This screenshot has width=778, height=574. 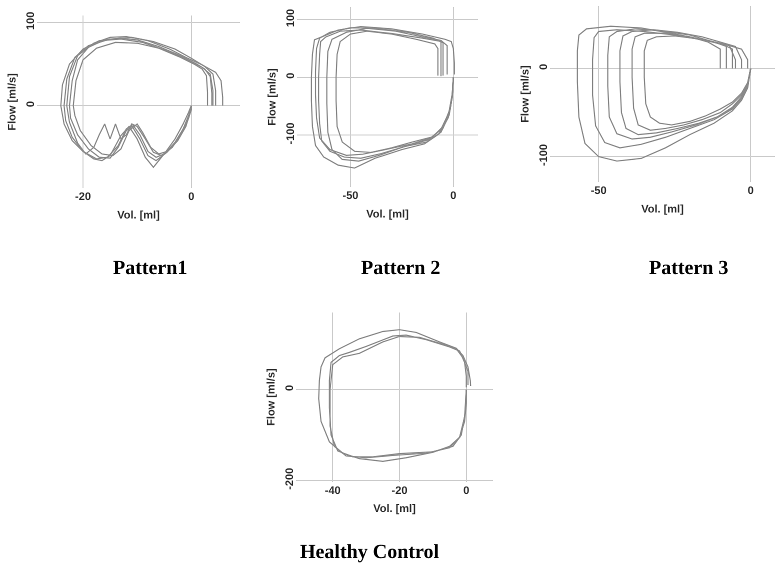 I want to click on x-tick-label: -40, so click(x=332, y=490).